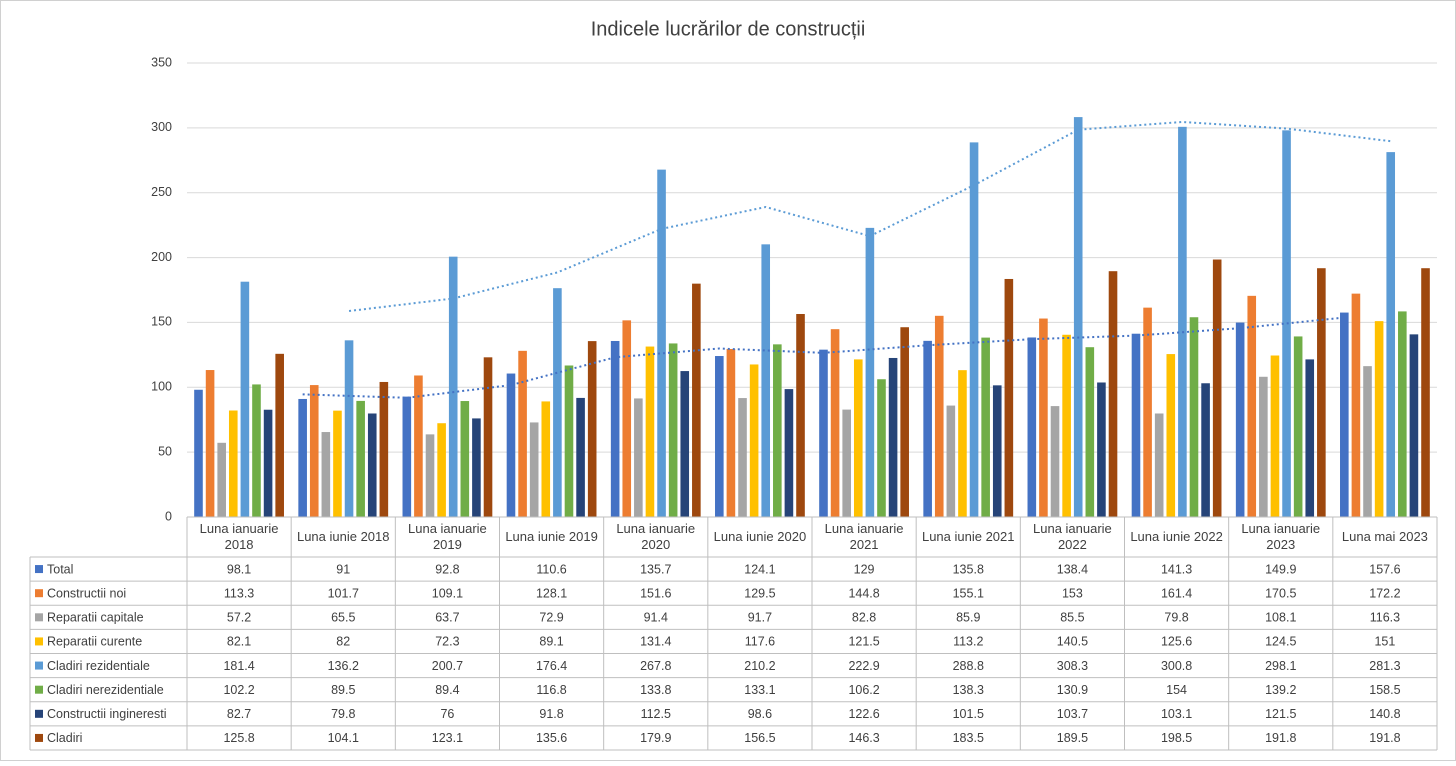 The width and height of the screenshot is (1456, 766). I want to click on table-value: 116.8, so click(551, 690).